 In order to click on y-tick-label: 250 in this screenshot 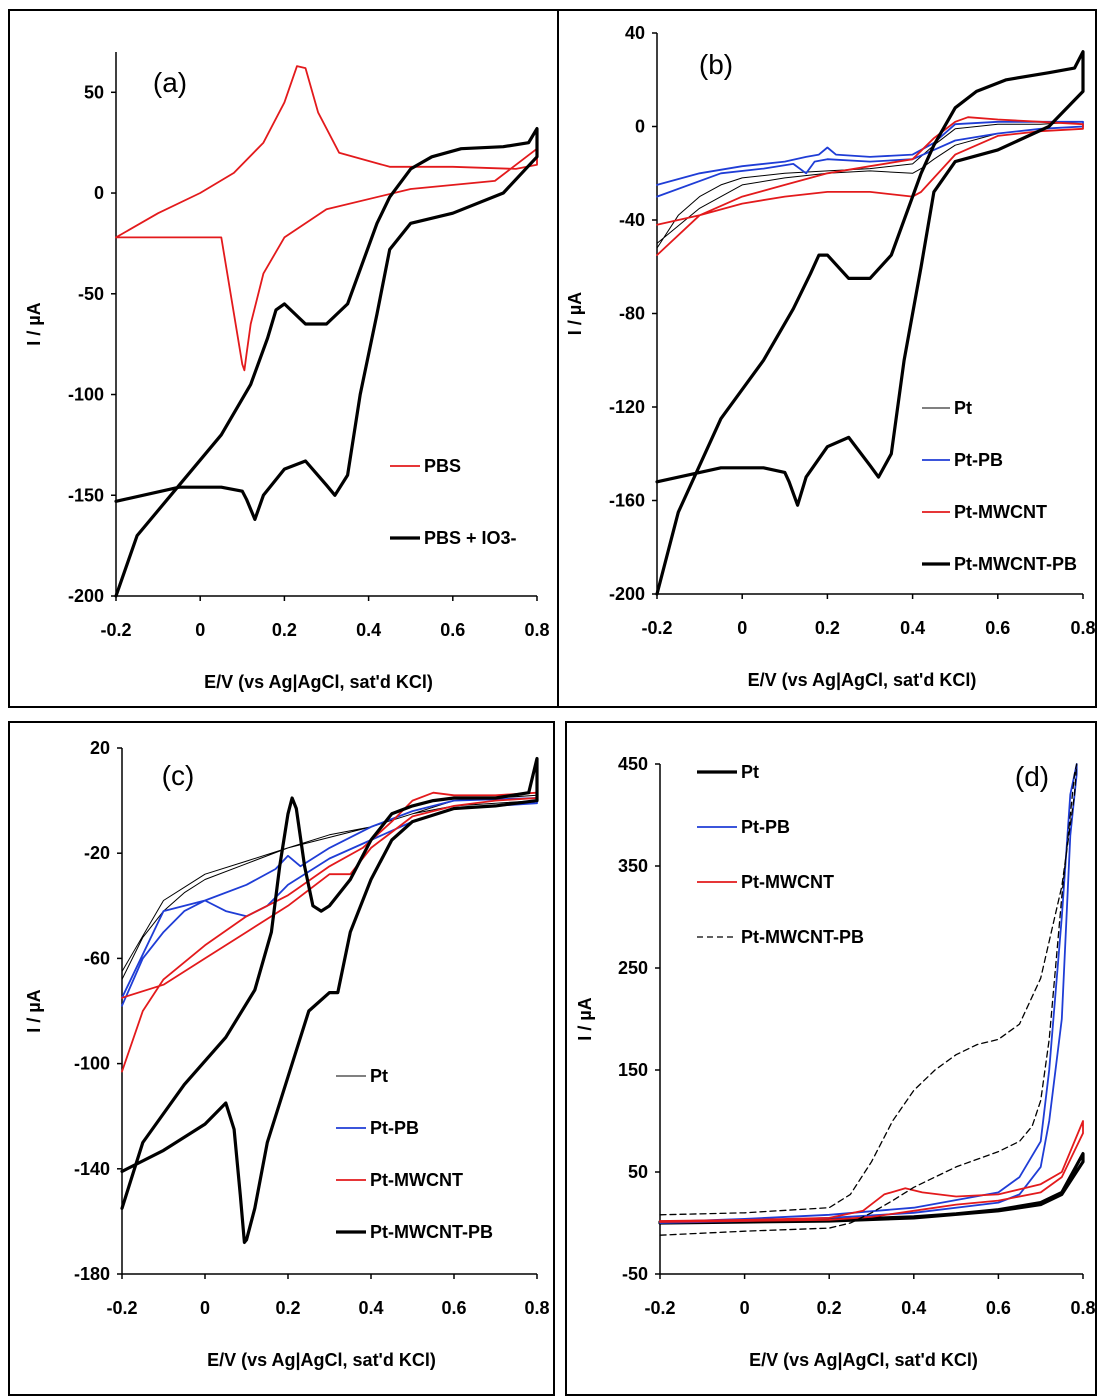, I will do `click(633, 968)`.